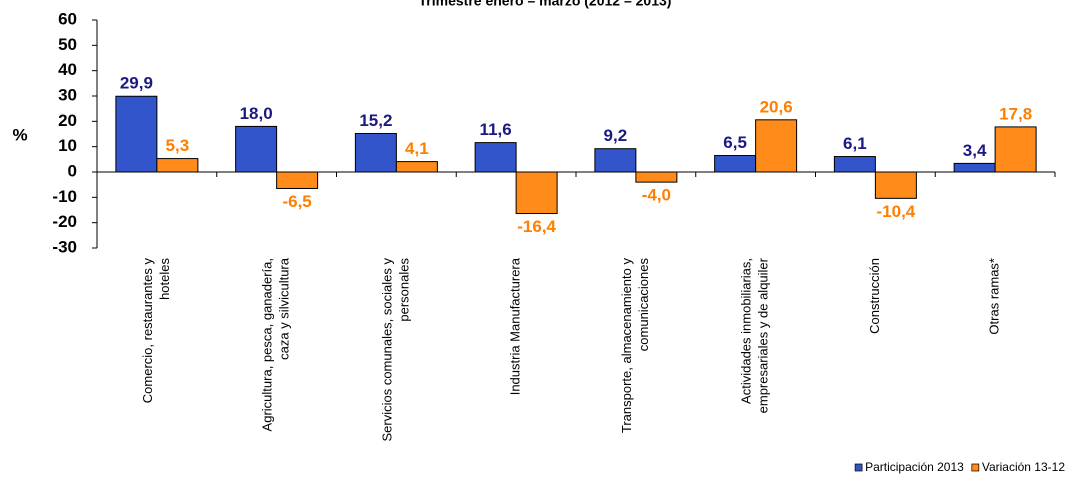 Image resolution: width=1069 pixels, height=485 pixels. I want to click on y-tick-label: 60, so click(67, 18).